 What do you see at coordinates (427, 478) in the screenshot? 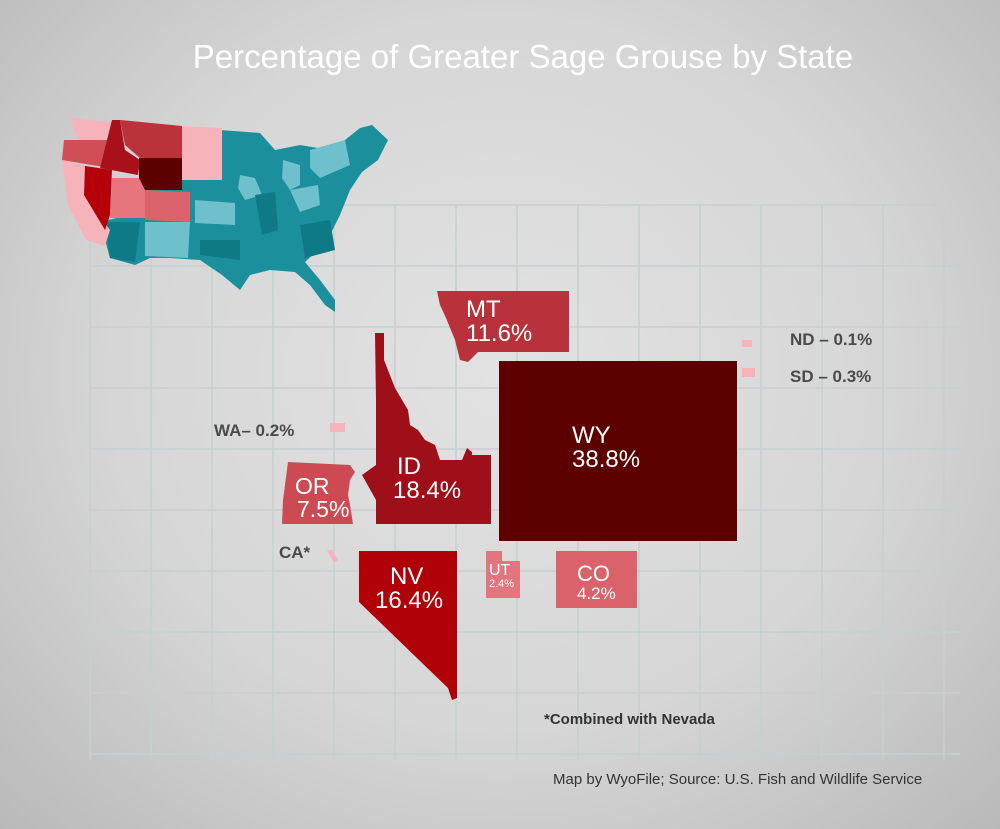
I see `label-id: ID 18.4%` at bounding box center [427, 478].